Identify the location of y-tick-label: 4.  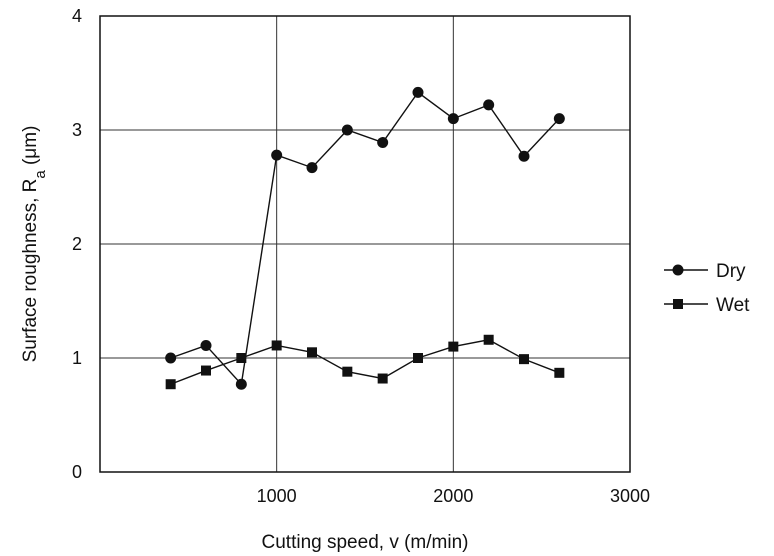
(77, 16).